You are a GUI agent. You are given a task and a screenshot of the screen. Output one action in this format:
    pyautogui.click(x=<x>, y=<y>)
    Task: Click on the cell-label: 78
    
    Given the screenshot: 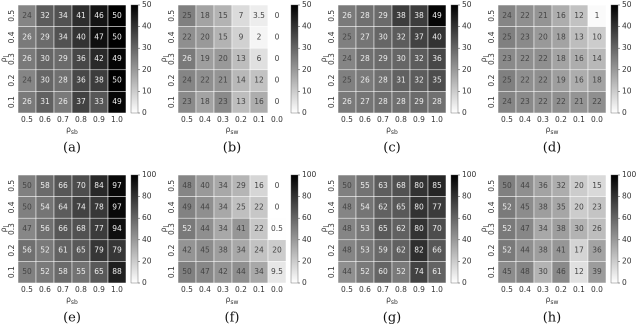 What is the action you would take?
    pyautogui.click(x=99, y=206)
    